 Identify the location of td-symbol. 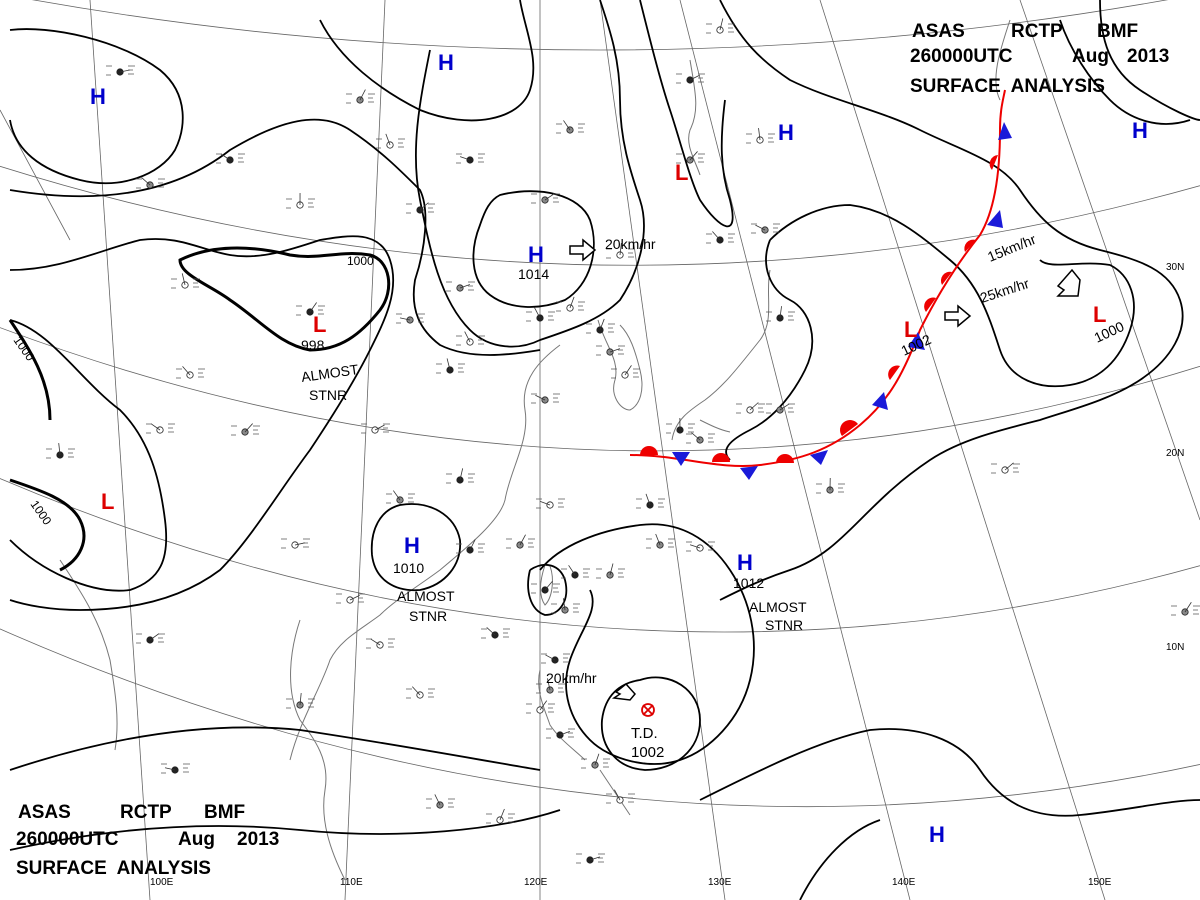
(648, 710).